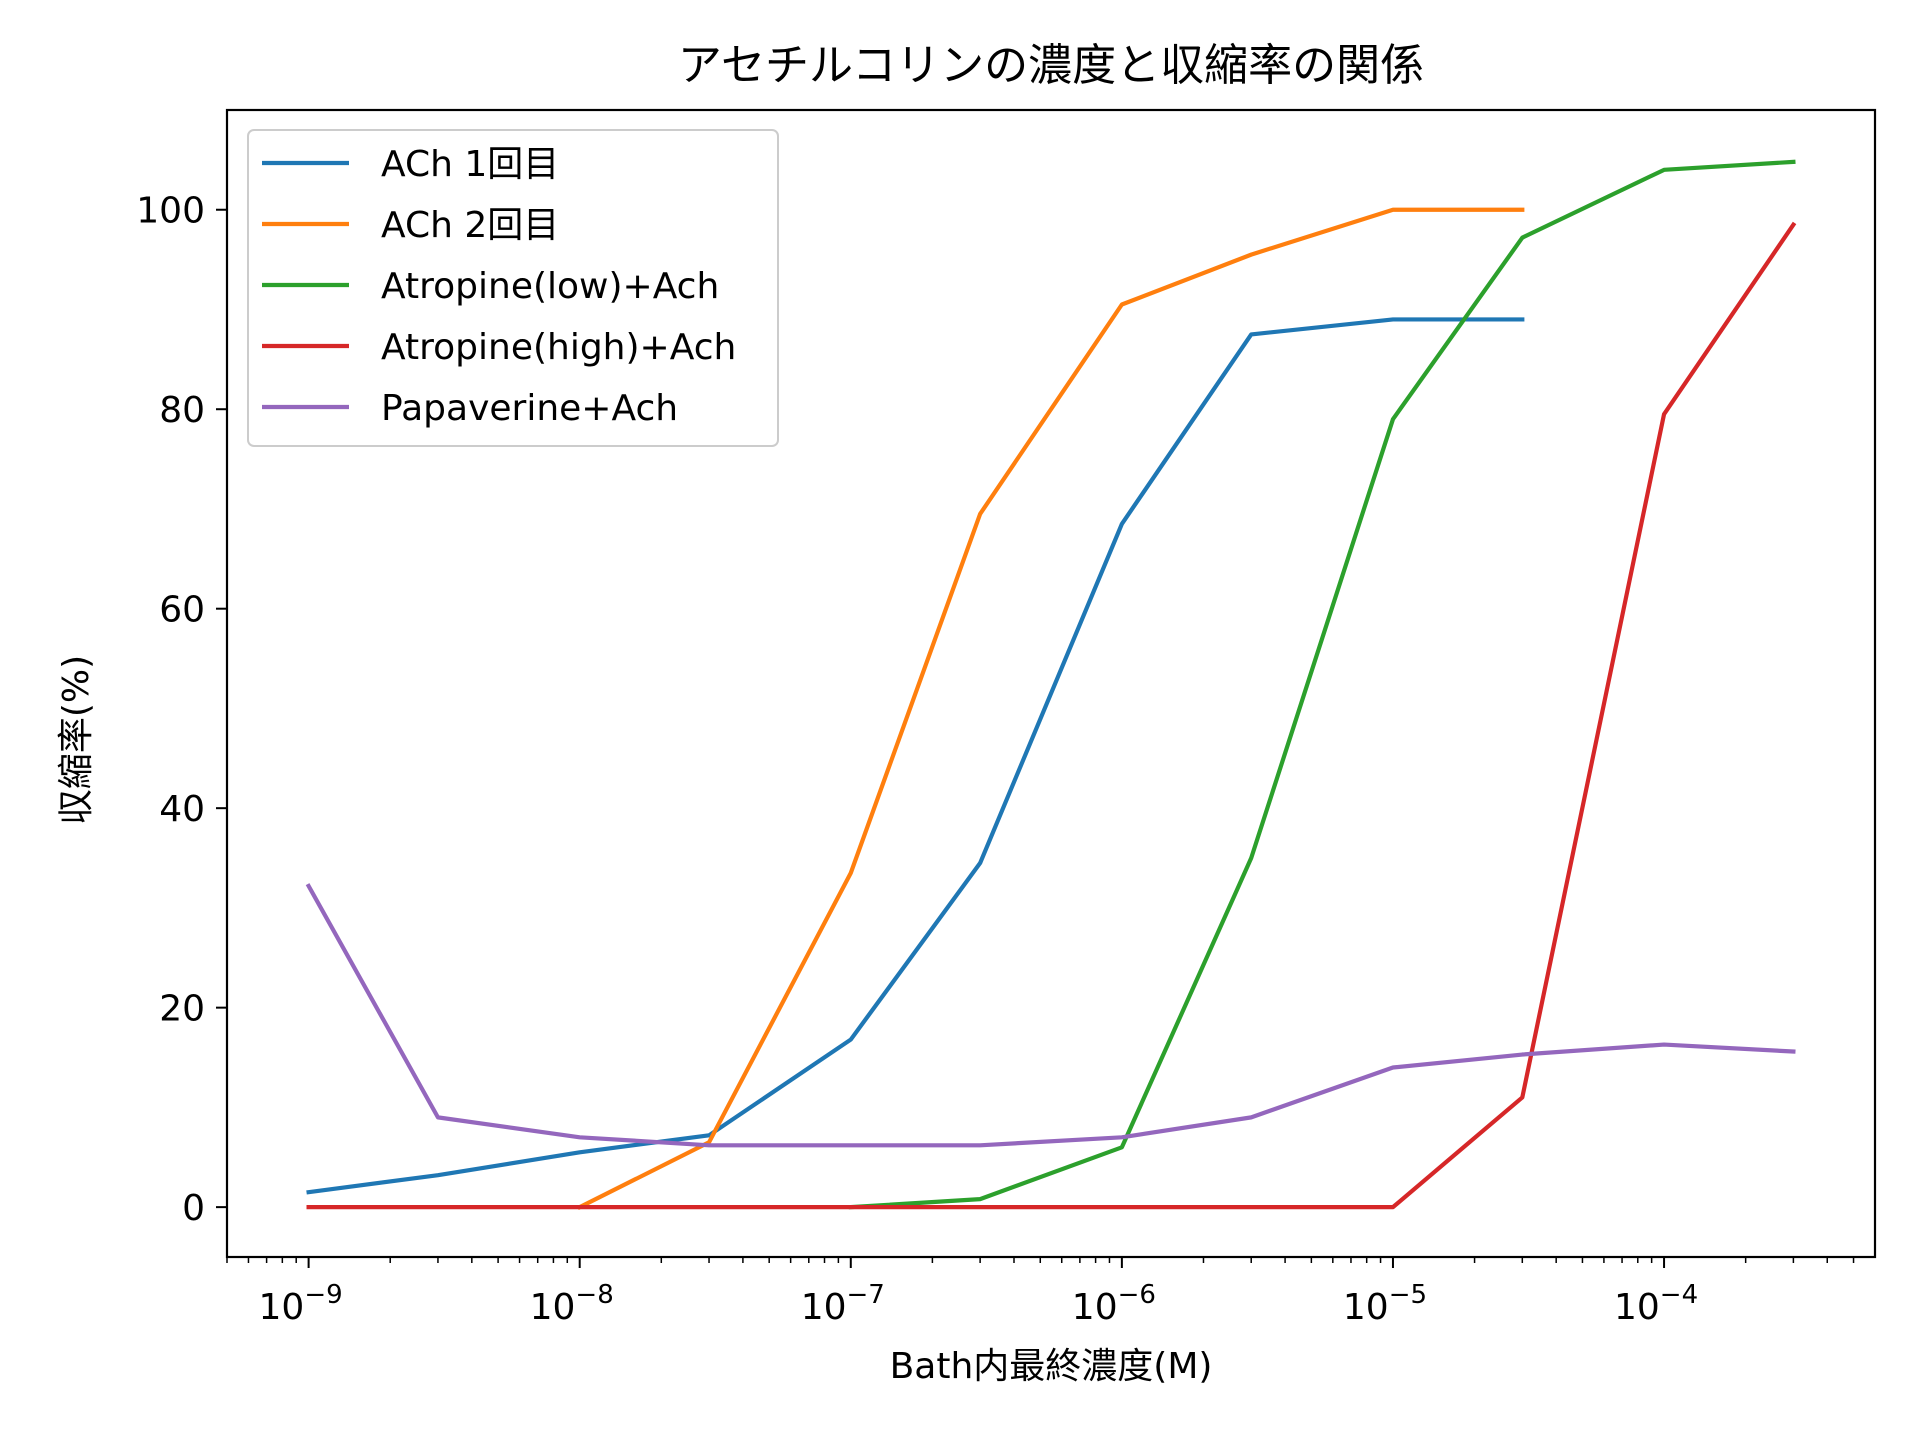 The width and height of the screenshot is (1920, 1445). I want to click on x-tick-label: 10⁻⁵, so click(1385, 1304).